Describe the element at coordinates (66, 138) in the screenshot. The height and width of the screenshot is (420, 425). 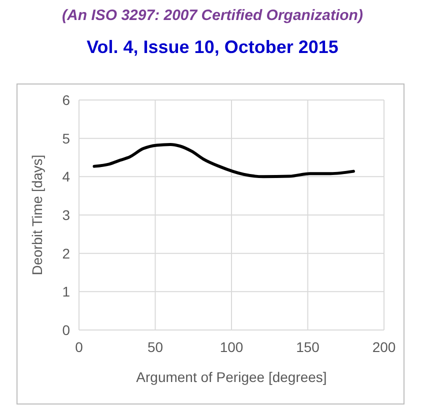
I see `y-tick-label: 5` at that location.